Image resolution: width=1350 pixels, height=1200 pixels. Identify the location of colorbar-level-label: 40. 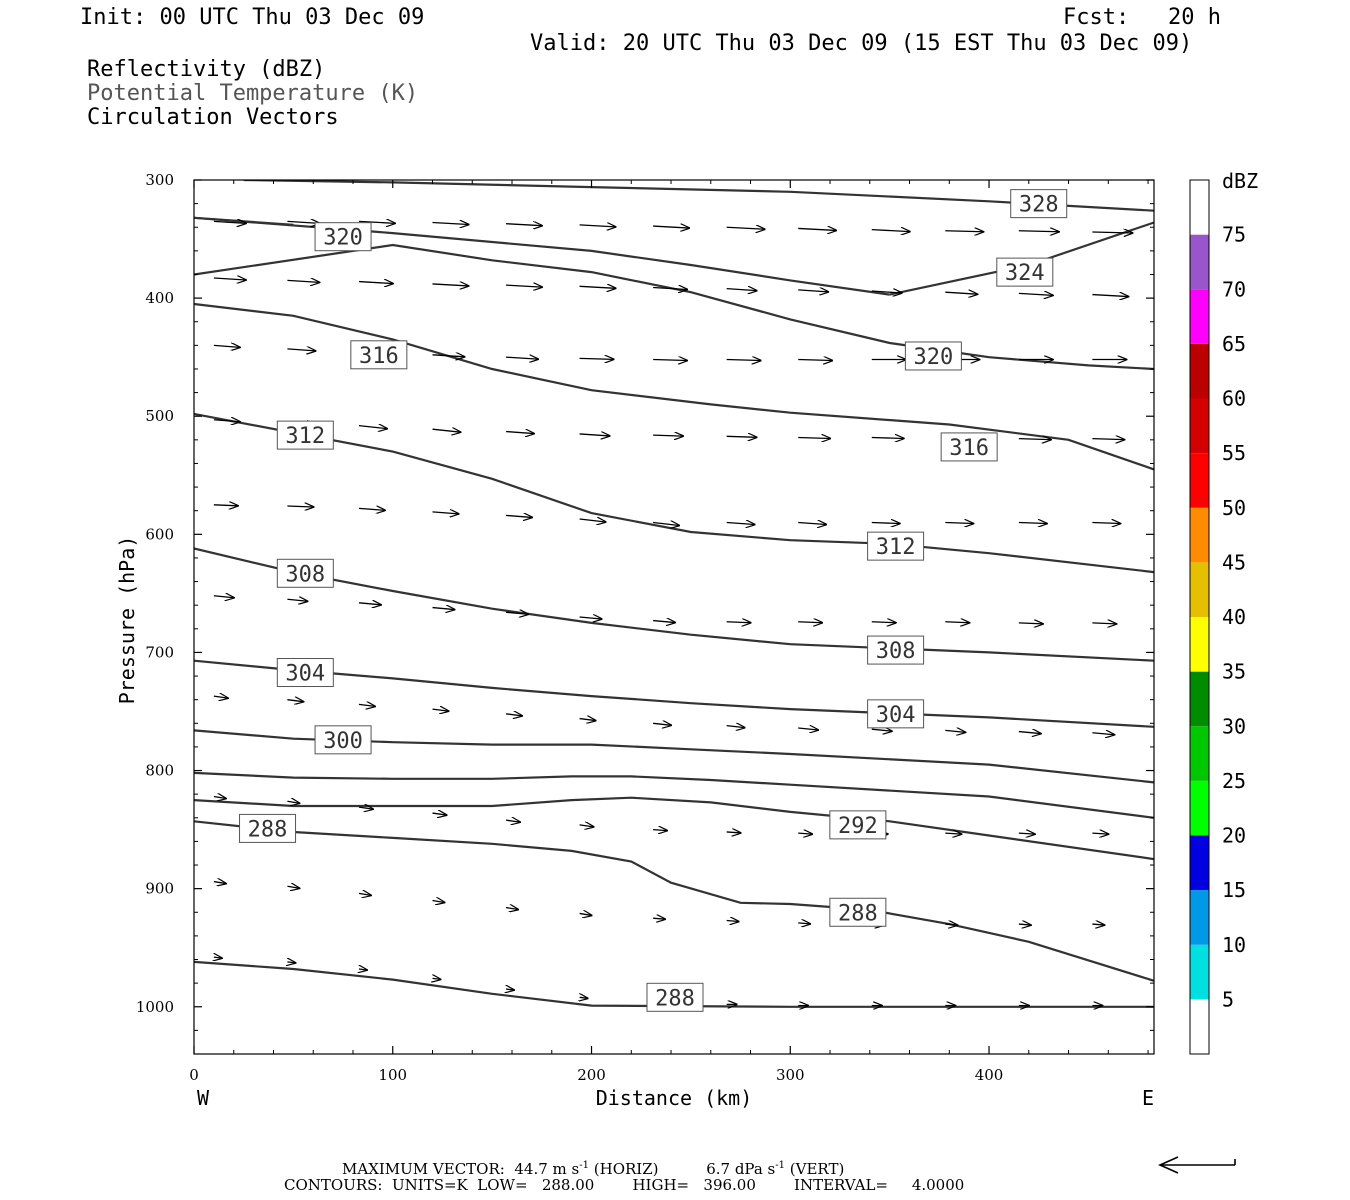
(1234, 617).